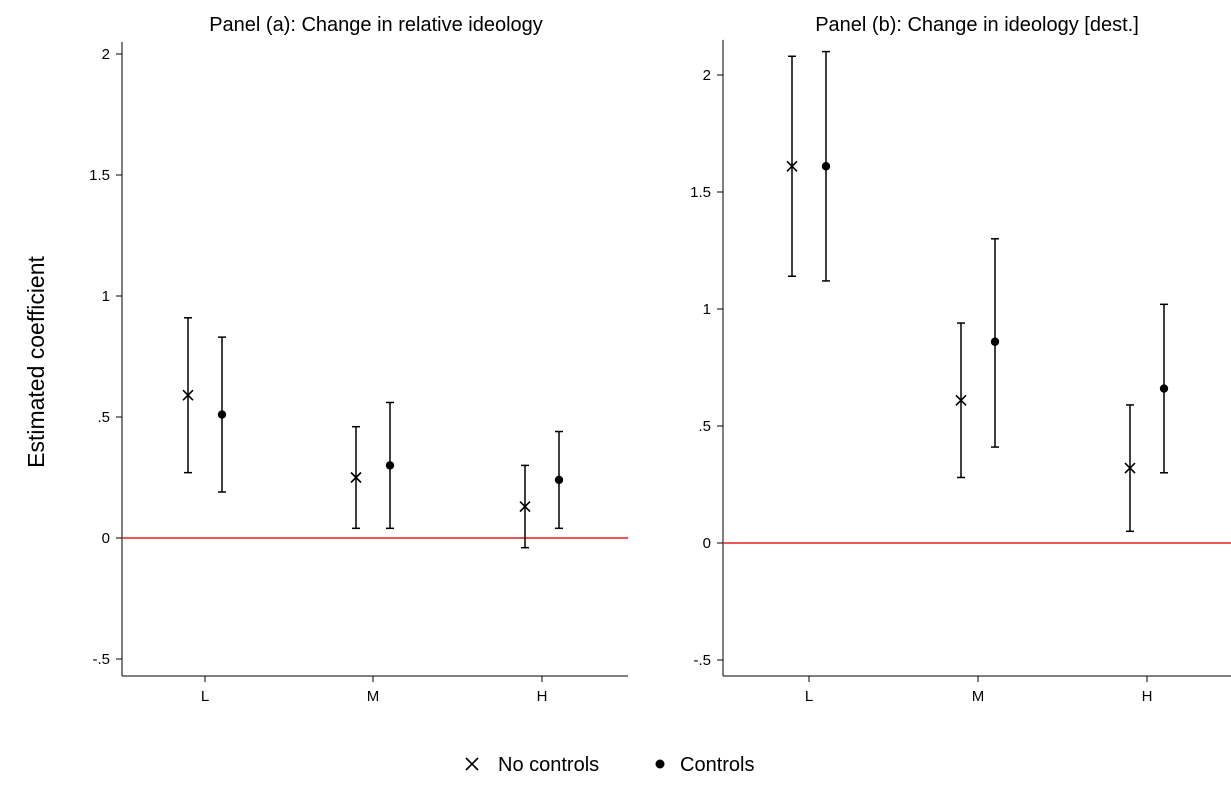 Image resolution: width=1231 pixels, height=788 pixels. I want to click on legend-item-no-controls: No controls, so click(532, 765).